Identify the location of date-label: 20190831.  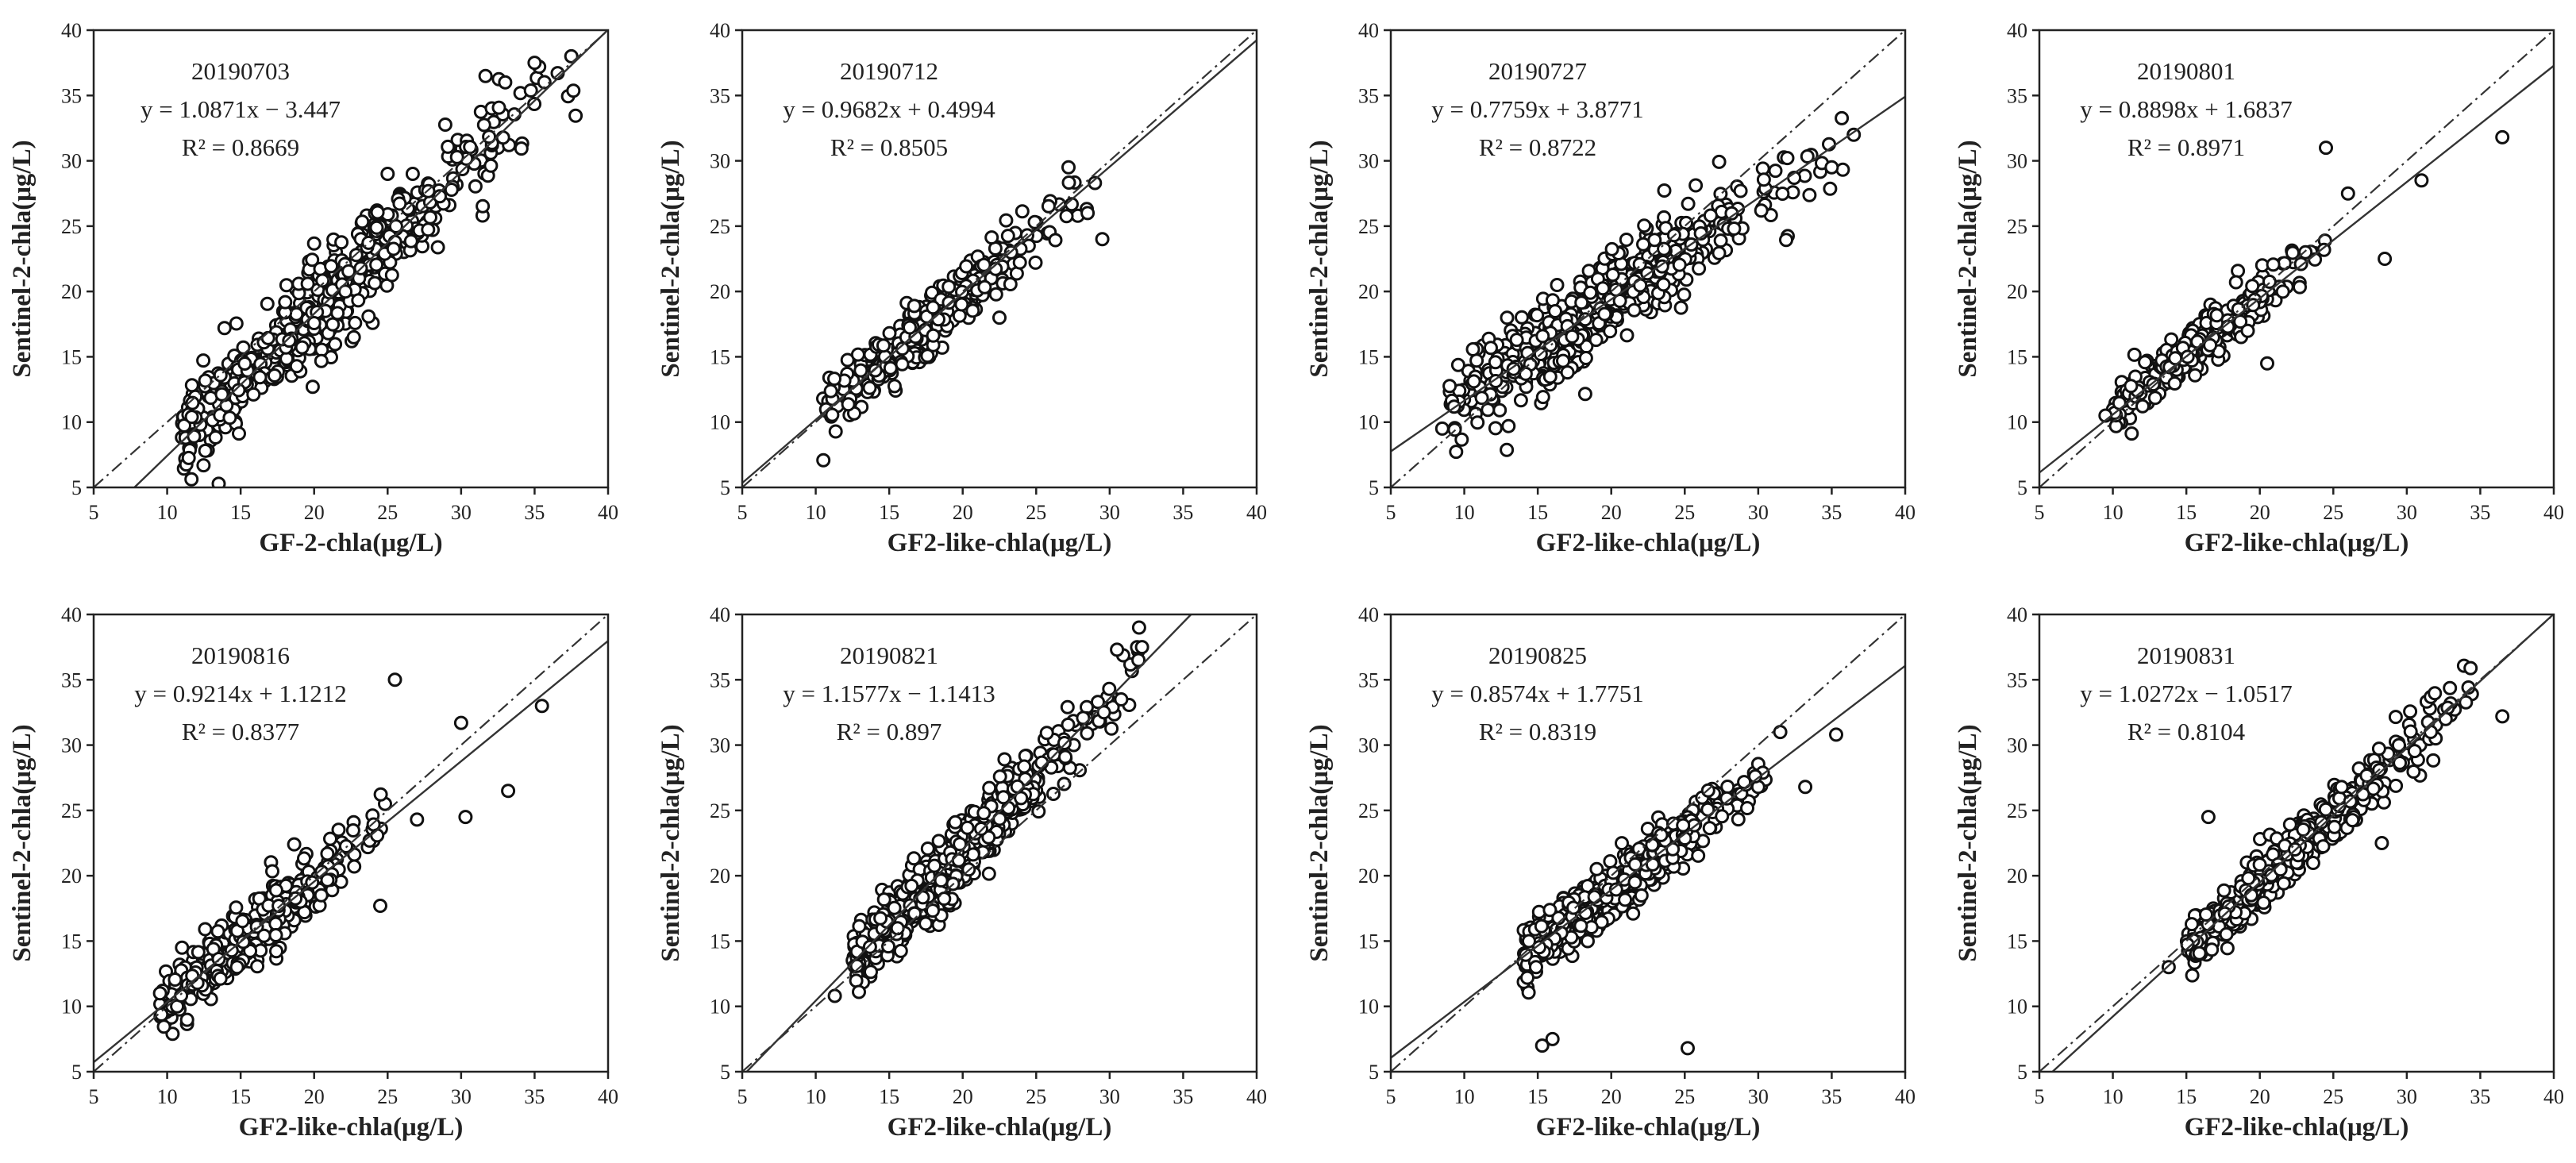
(2186, 655).